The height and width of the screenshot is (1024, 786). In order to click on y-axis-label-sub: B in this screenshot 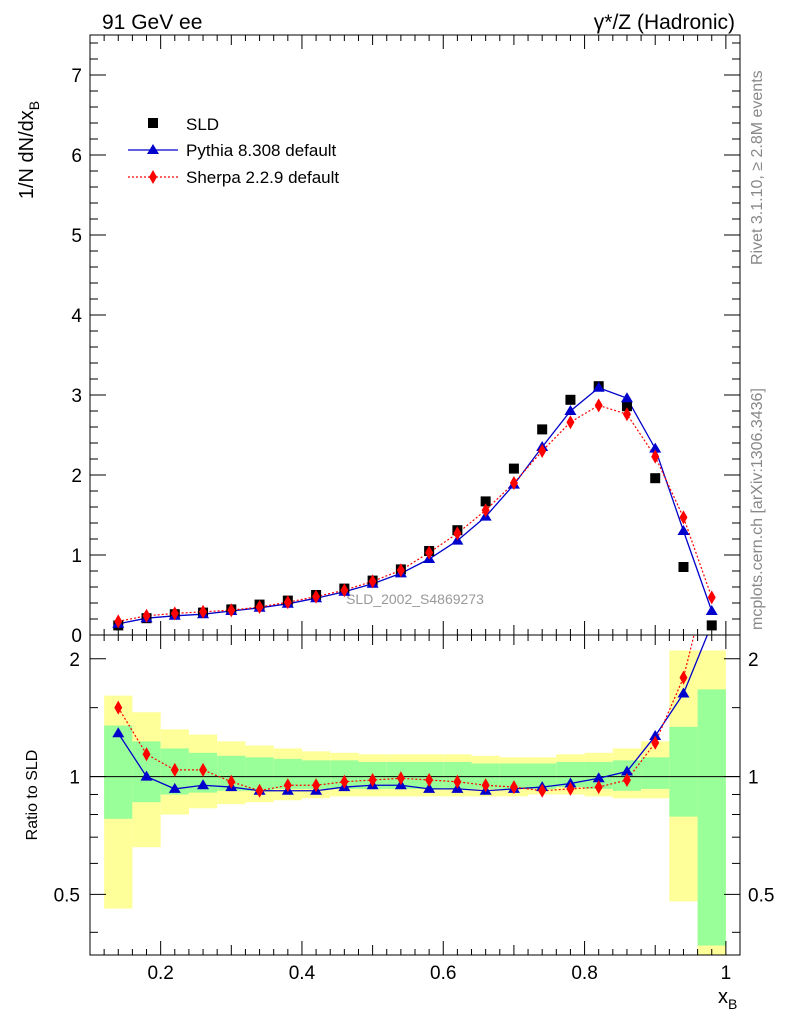, I will do `click(34, 105)`.